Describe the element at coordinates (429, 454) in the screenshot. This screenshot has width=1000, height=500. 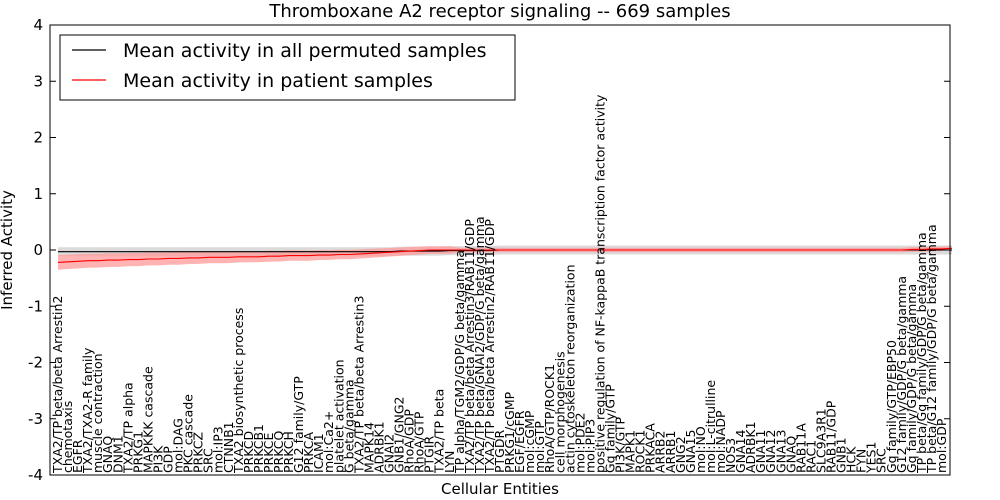
I see `x-category-label: PTGIR` at that location.